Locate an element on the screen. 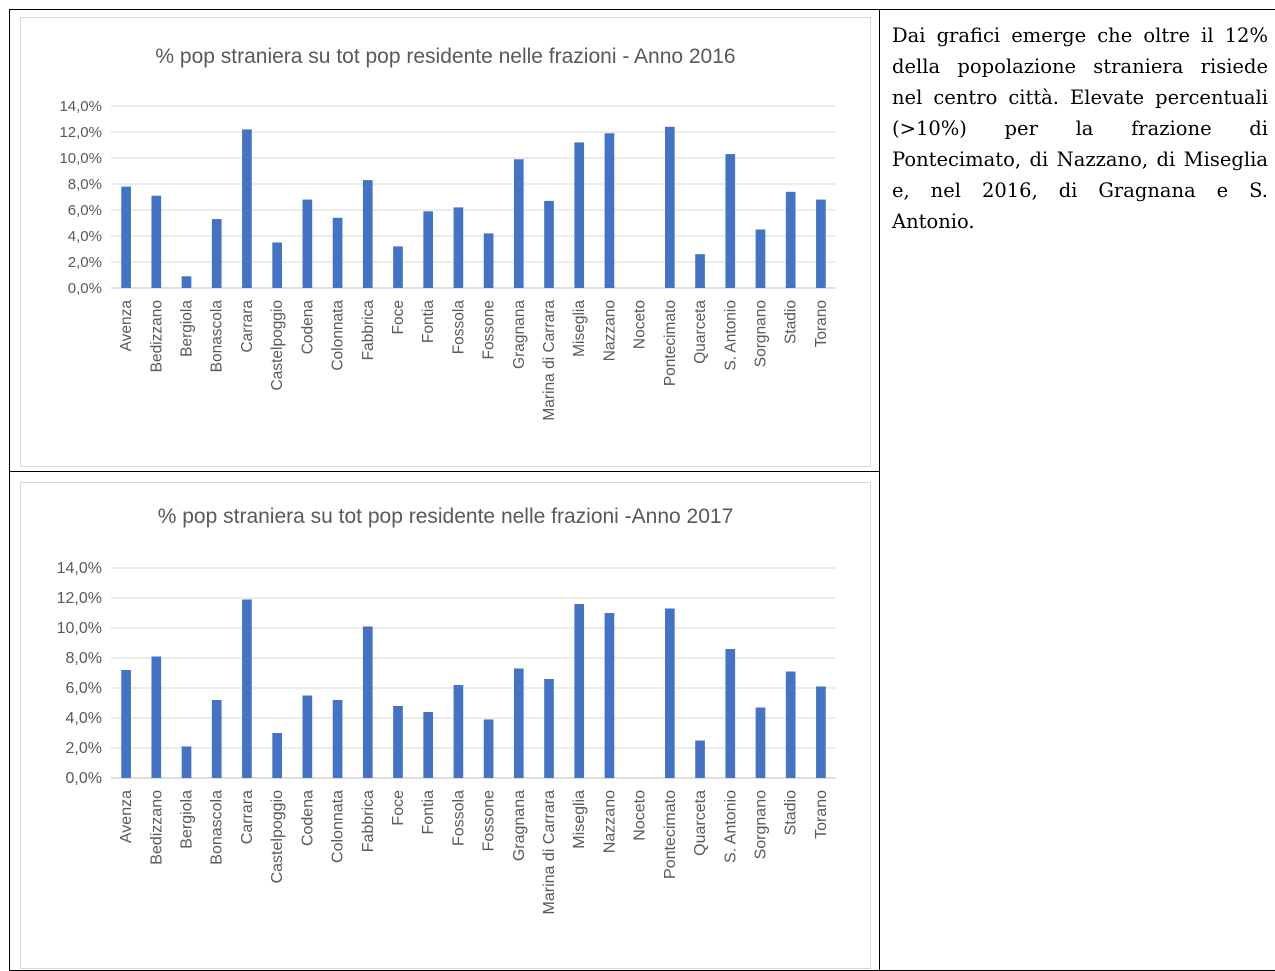  x-category-label-2016: Fontia is located at coordinates (428, 321).